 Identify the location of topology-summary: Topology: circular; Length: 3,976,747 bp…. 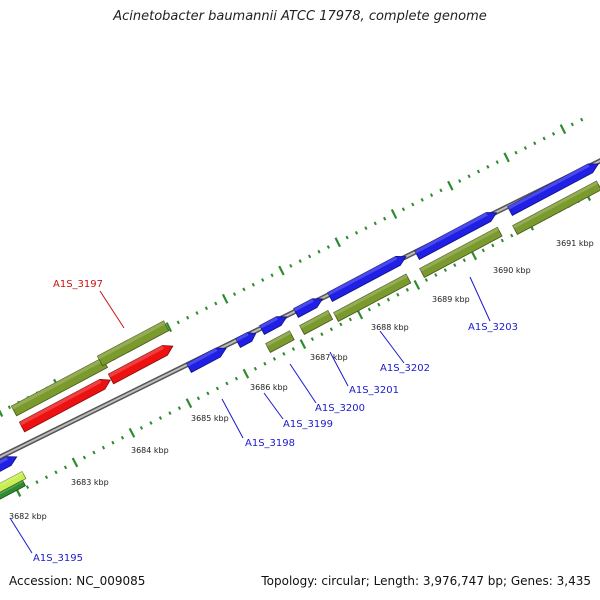
(426, 581).